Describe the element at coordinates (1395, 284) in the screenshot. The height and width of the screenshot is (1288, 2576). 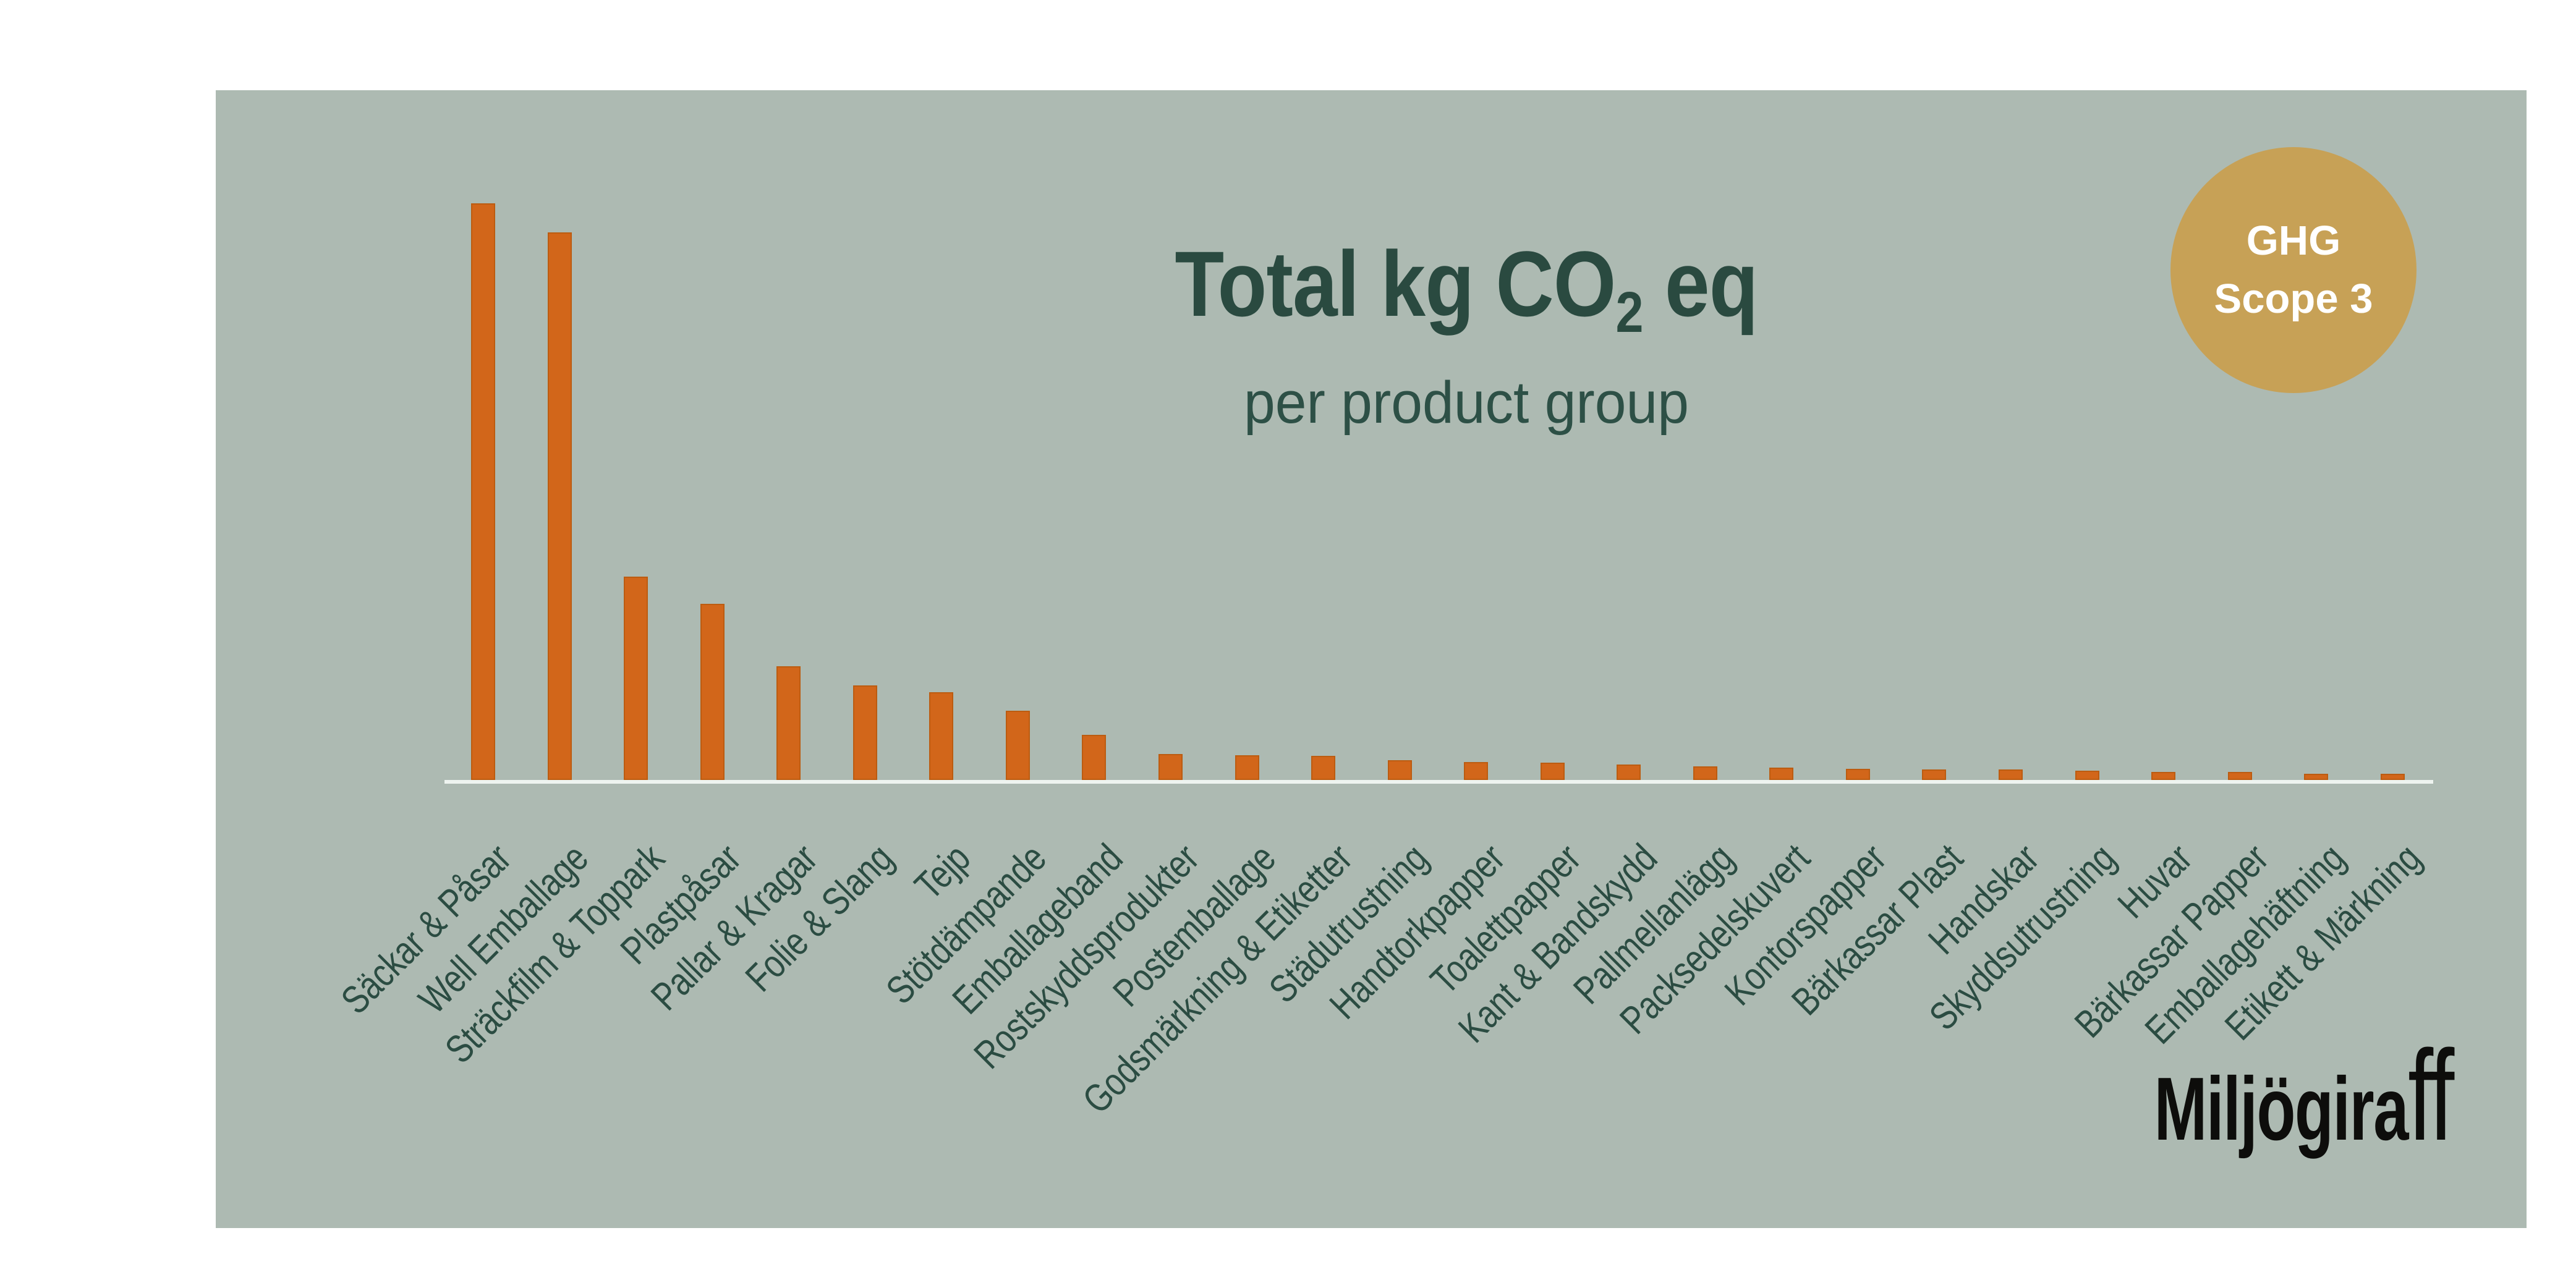
I see `chart-title-prefix: Total kg CO` at that location.